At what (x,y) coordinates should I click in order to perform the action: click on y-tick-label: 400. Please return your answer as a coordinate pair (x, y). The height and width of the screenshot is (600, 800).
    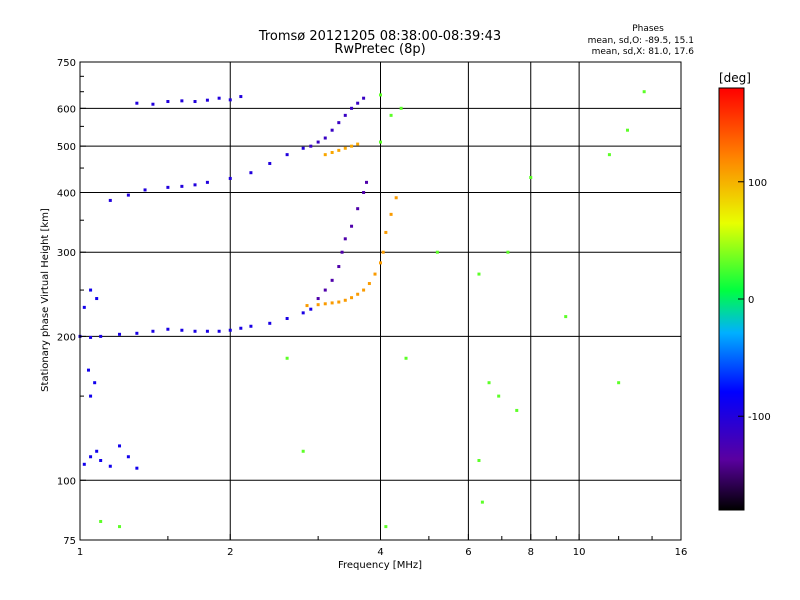
    Looking at the image, I should click on (66, 193).